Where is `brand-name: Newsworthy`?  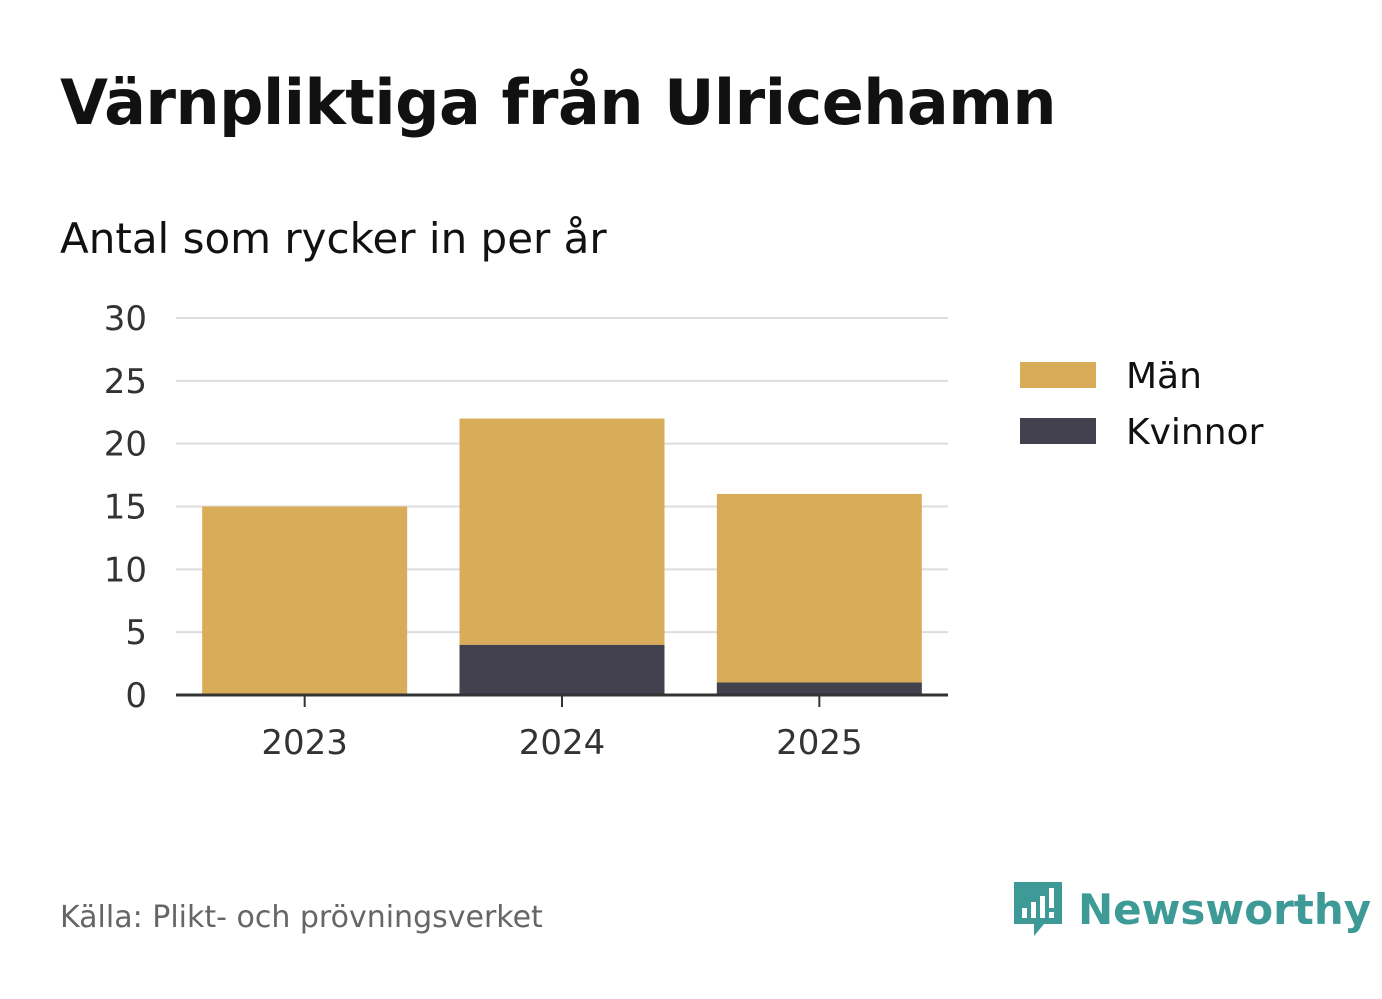 brand-name: Newsworthy is located at coordinates (1225, 909).